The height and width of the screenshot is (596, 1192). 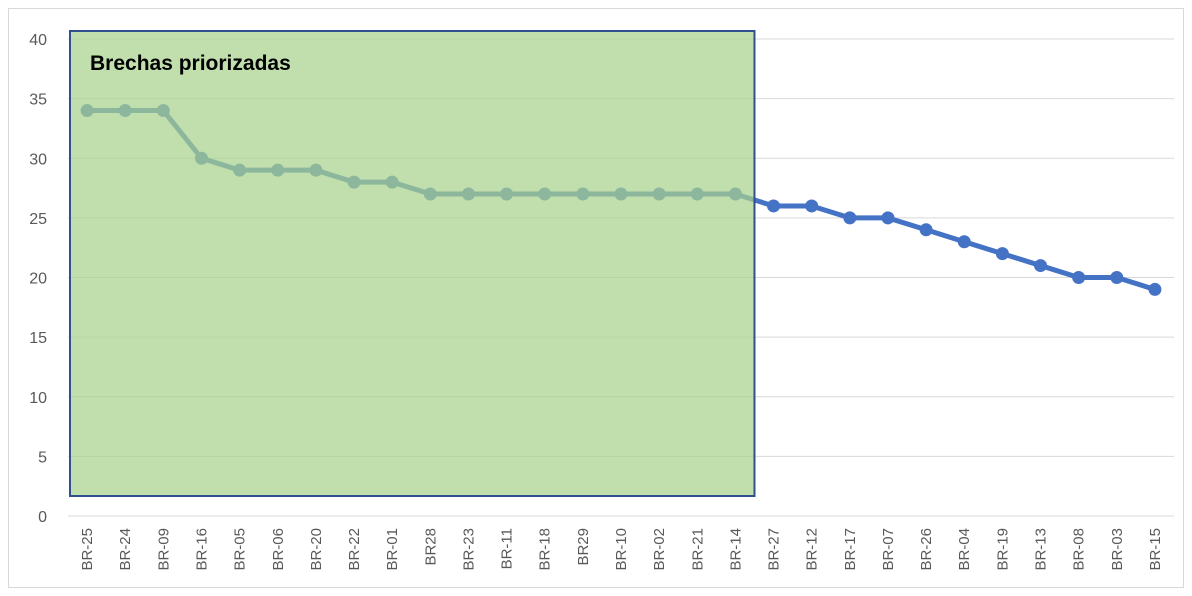 I want to click on x-tick-label: BR-10, so click(x=621, y=549).